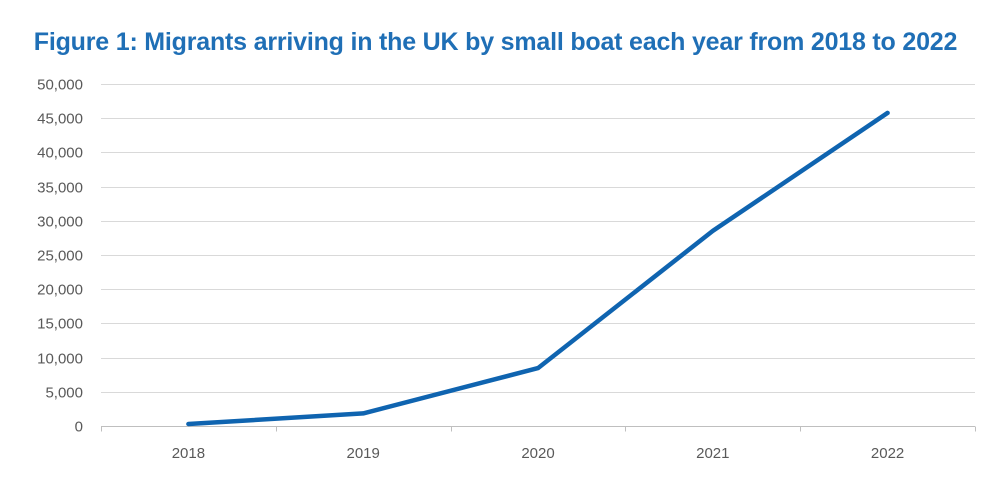  Describe the element at coordinates (60, 188) in the screenshot. I see `y-tick-label: 35,000` at that location.